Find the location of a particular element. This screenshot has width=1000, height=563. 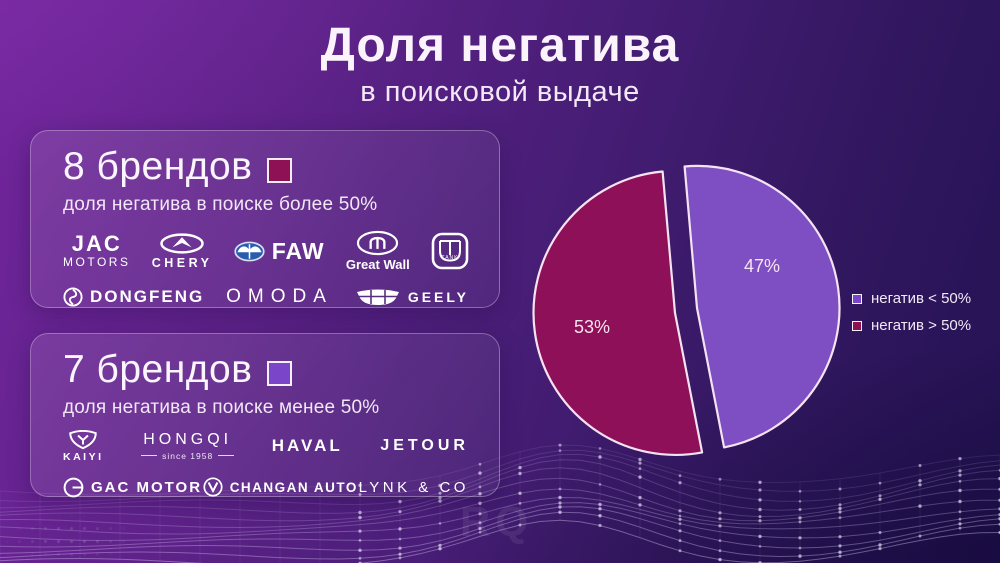

hongqi-dash-left is located at coordinates (149, 455).